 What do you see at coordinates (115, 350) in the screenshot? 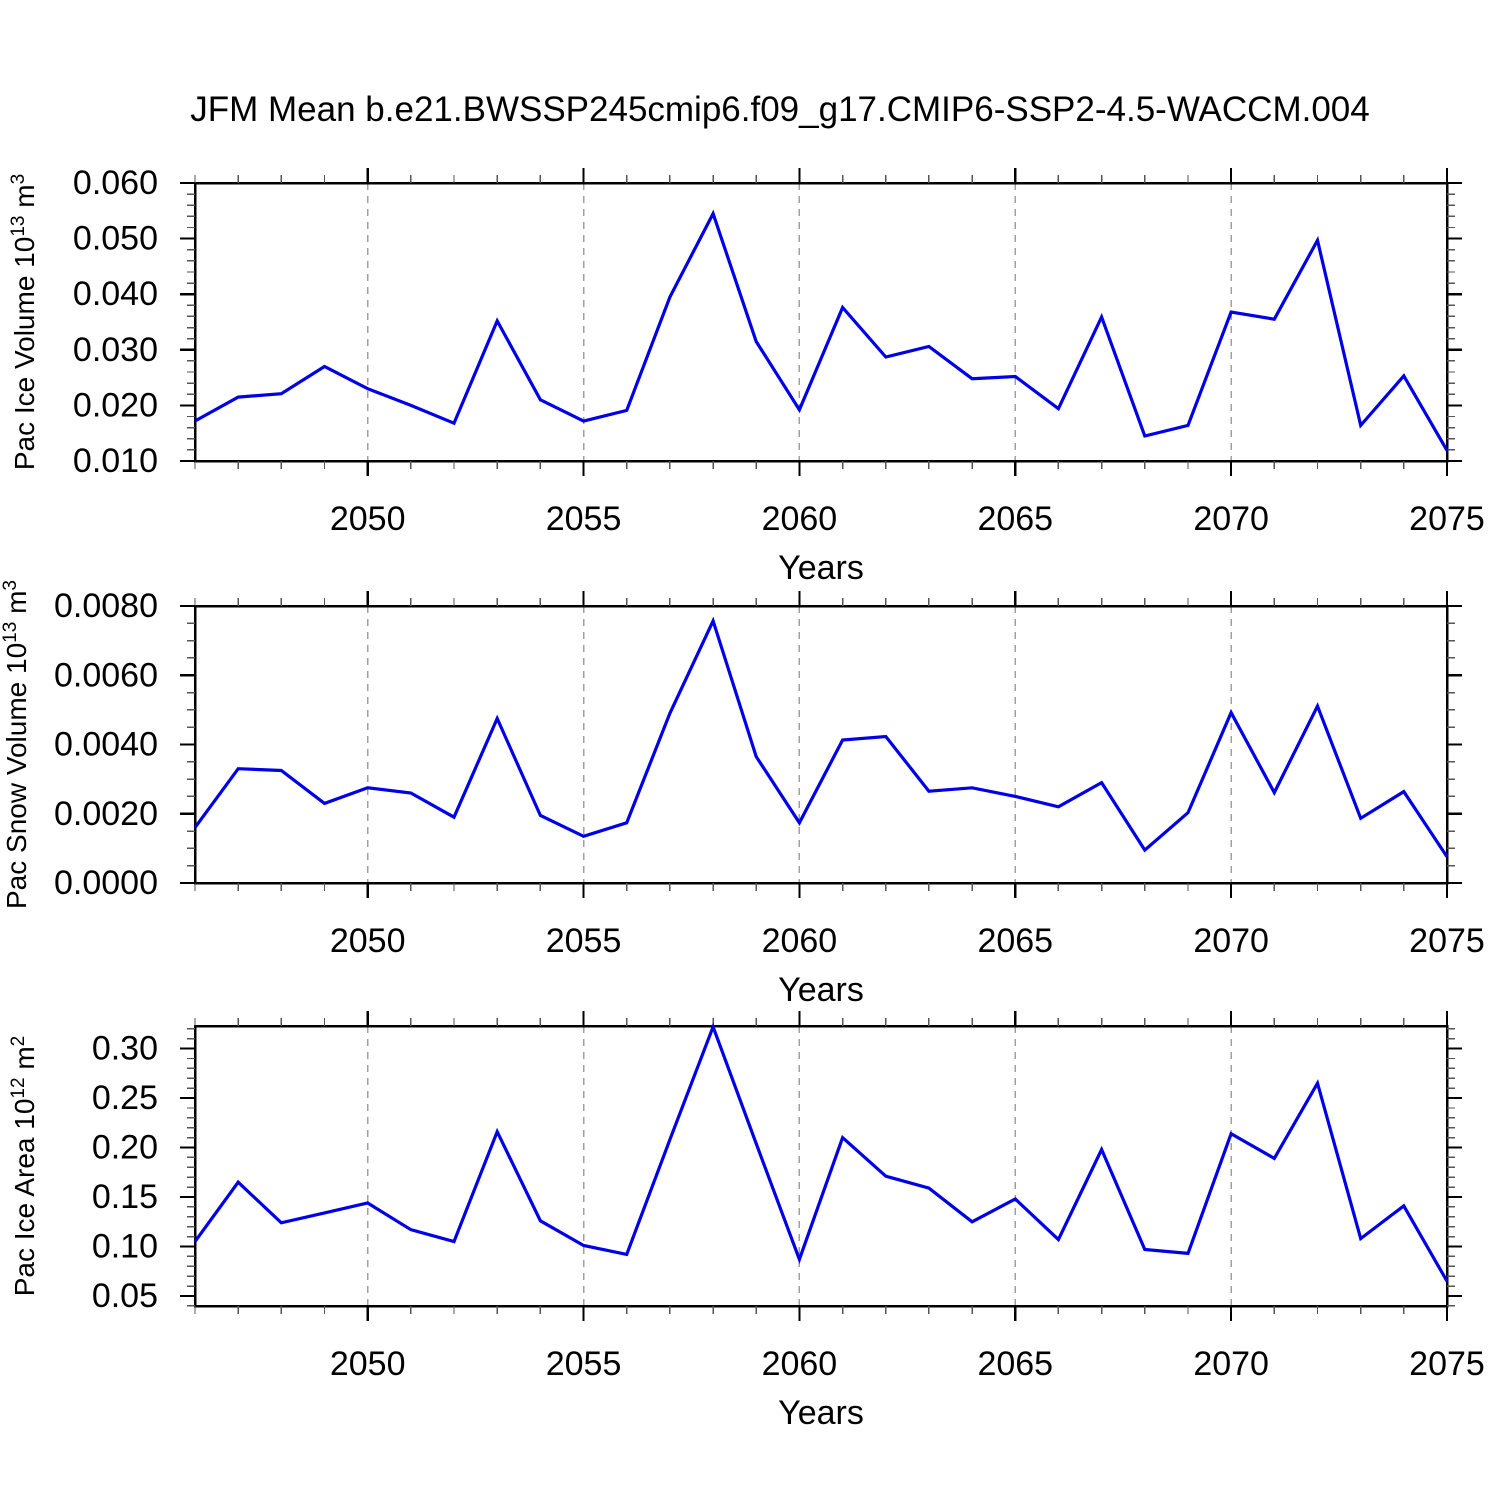
I see `y-tick-label: 0.030` at bounding box center [115, 350].